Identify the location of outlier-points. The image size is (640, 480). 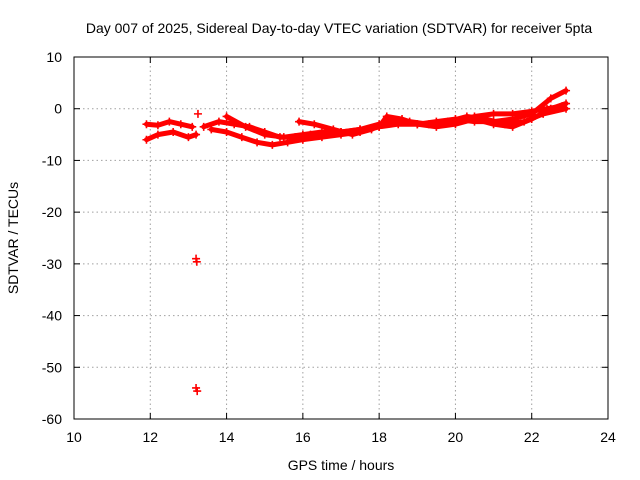
(197, 252).